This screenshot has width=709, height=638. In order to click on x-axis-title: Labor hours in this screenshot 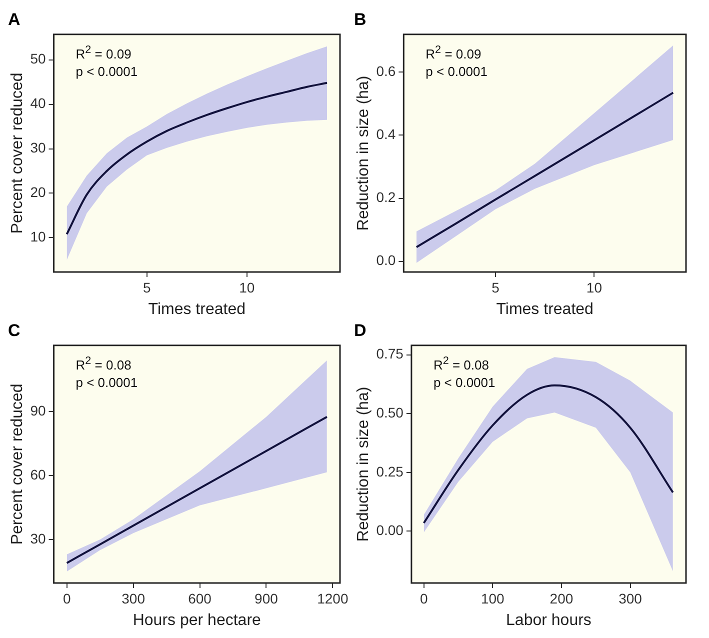, I will do `click(549, 620)`.